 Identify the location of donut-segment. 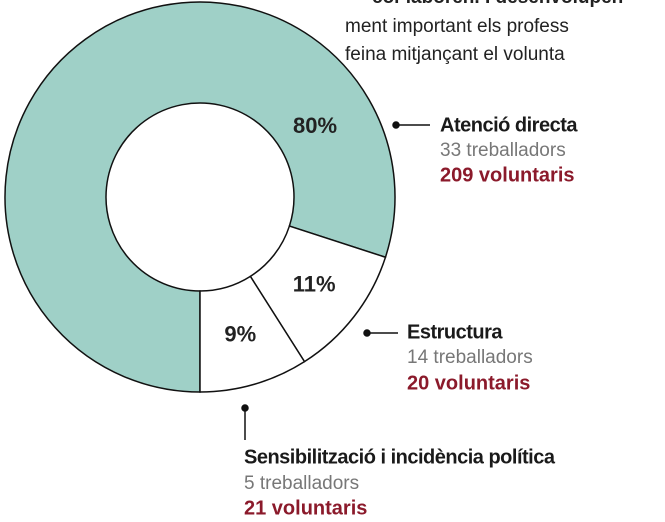
(252, 334).